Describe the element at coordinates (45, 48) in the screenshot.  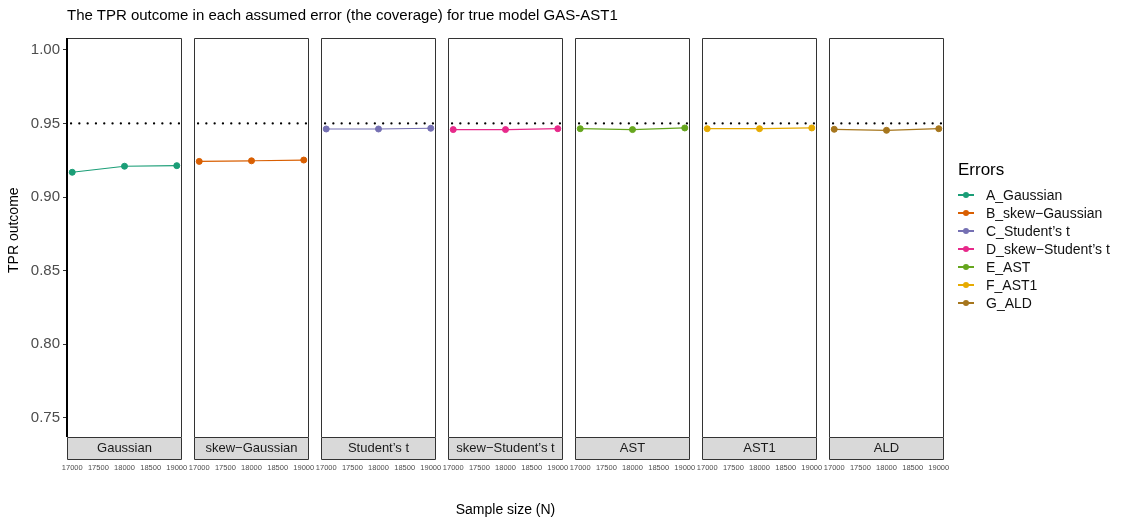
I see `y-tick-label: 1.00` at that location.